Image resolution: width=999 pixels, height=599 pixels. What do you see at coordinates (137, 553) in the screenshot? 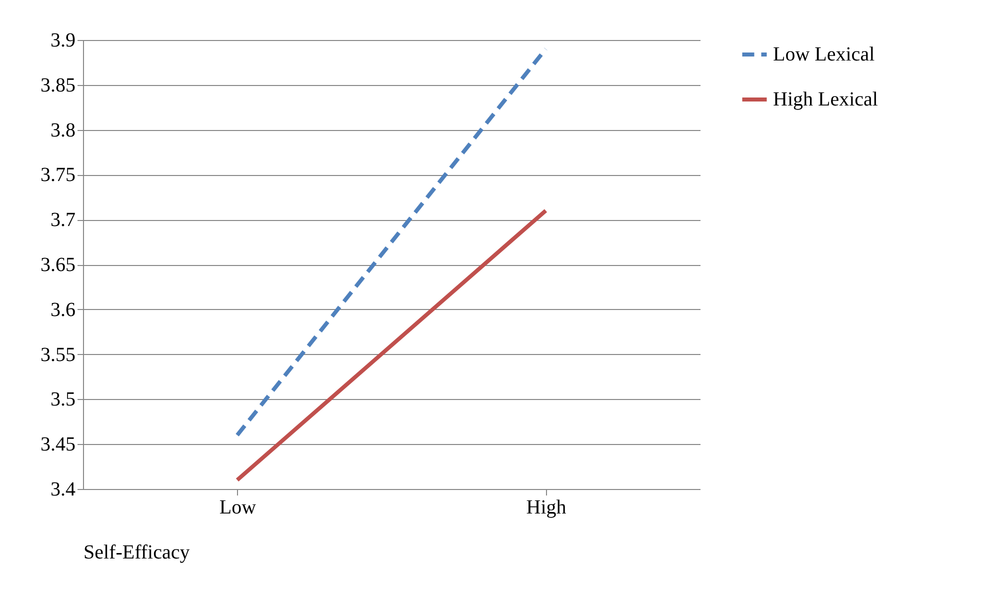
I see `x-axis-title: Self-Efficacy` at bounding box center [137, 553].